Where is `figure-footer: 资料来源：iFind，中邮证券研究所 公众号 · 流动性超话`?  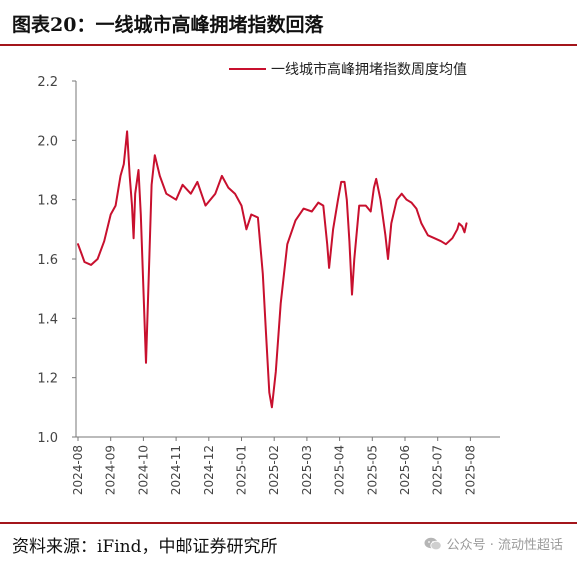
figure-footer: 资料来源：iFind，中邮证券研究所 公众号 · 流动性超话 is located at coordinates (288, 542).